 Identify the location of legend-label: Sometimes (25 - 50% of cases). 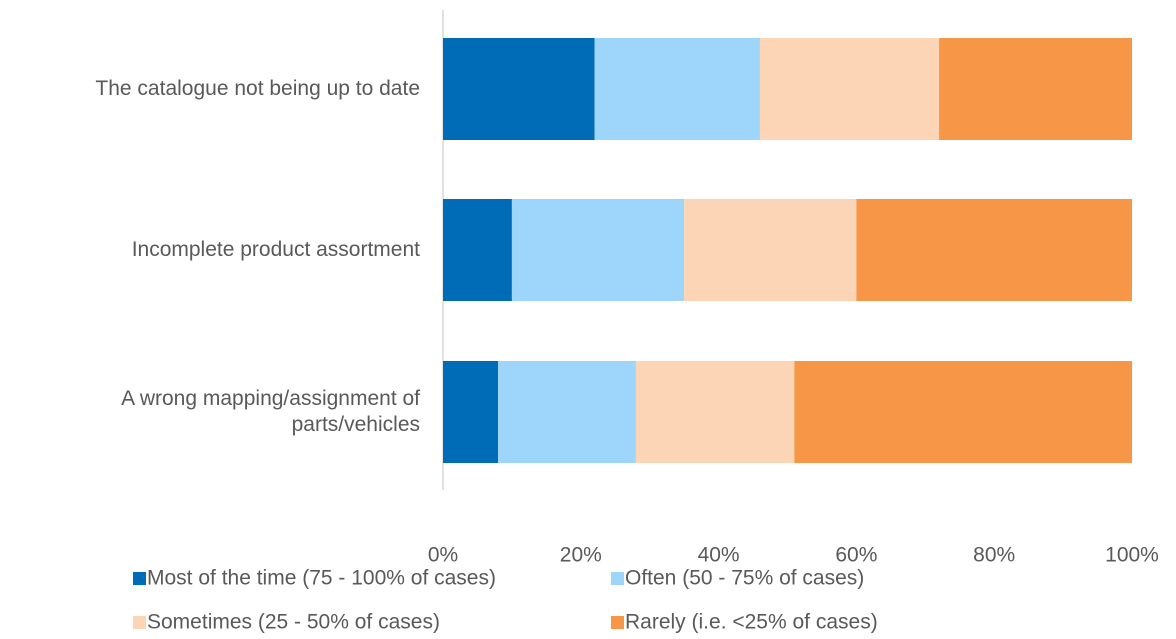
(293, 622).